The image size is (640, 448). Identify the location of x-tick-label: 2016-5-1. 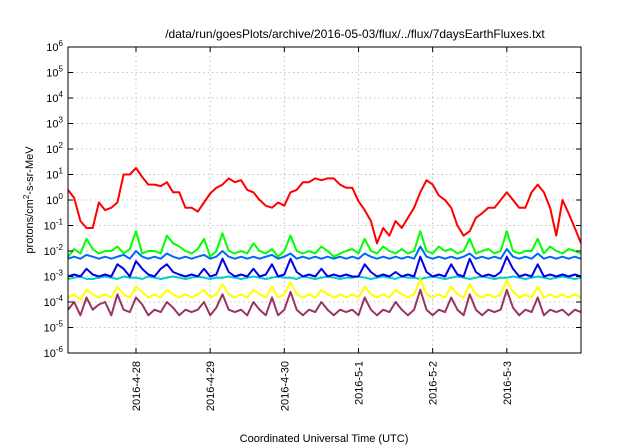
(359, 383).